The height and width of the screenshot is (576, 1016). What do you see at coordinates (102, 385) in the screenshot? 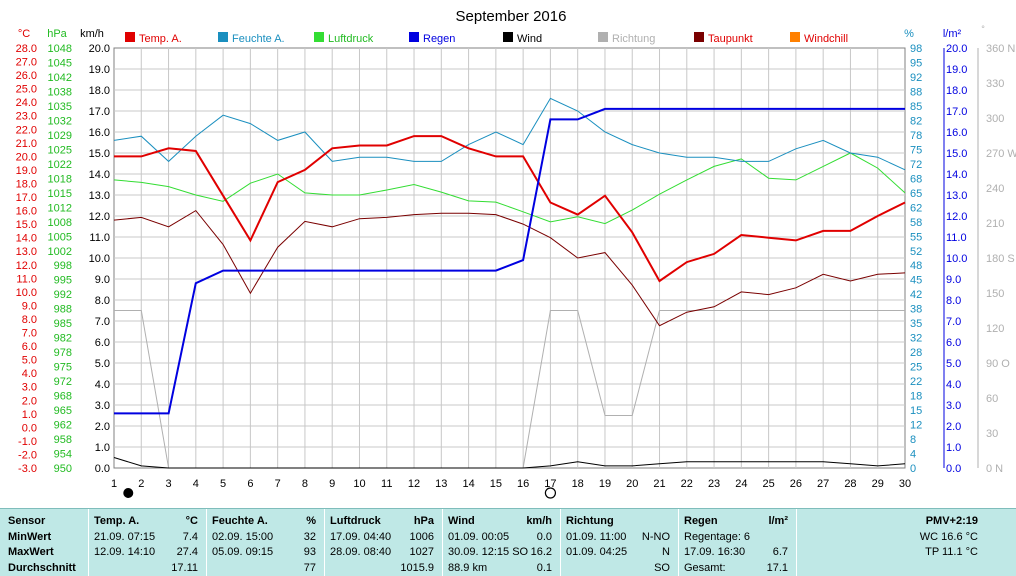
I see `wind-tick-label: 4.0` at bounding box center [102, 385].